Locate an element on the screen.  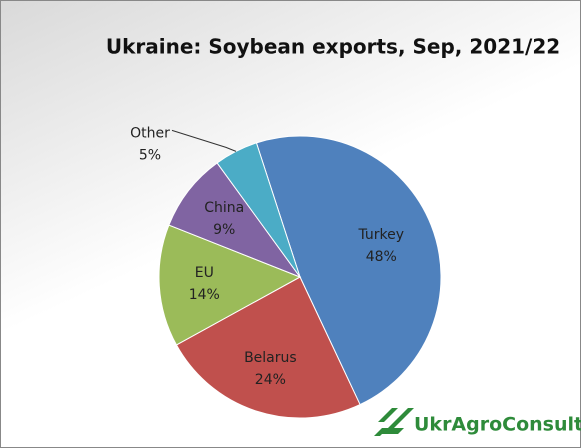
slice-value-label: 5% is located at coordinates (150, 155).